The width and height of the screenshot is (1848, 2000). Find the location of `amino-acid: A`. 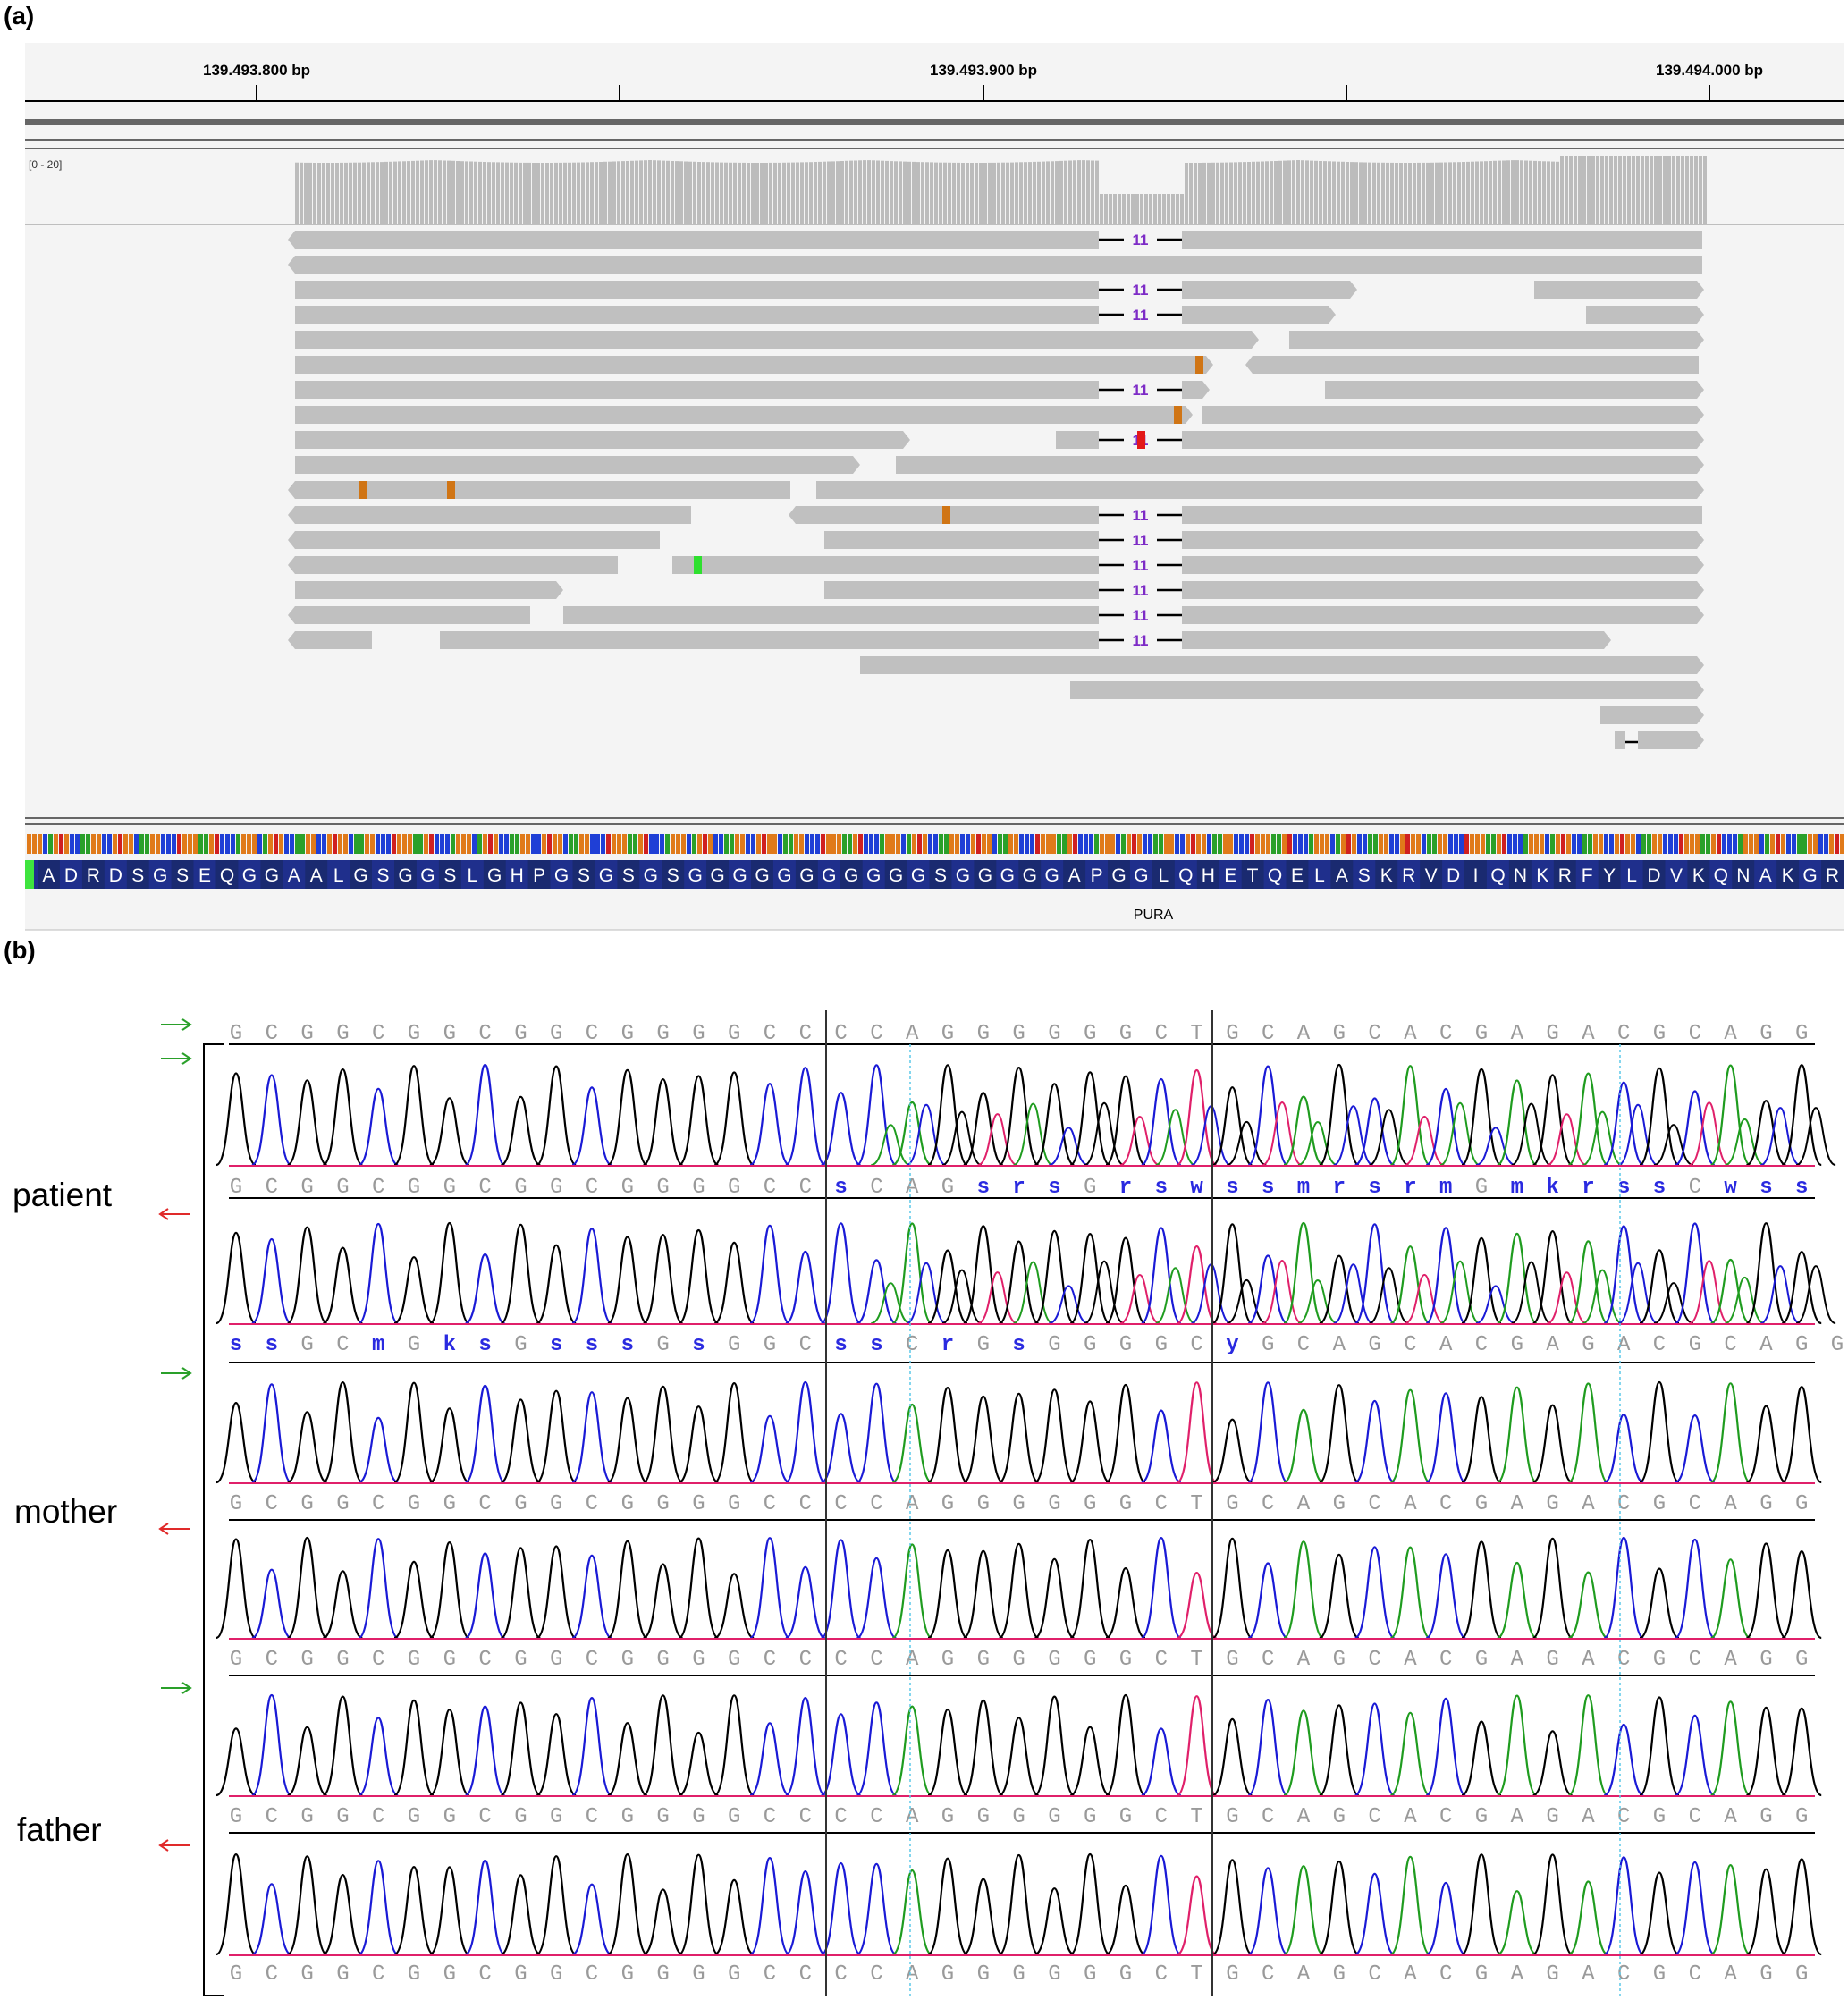

amino-acid: A is located at coordinates (316, 876).